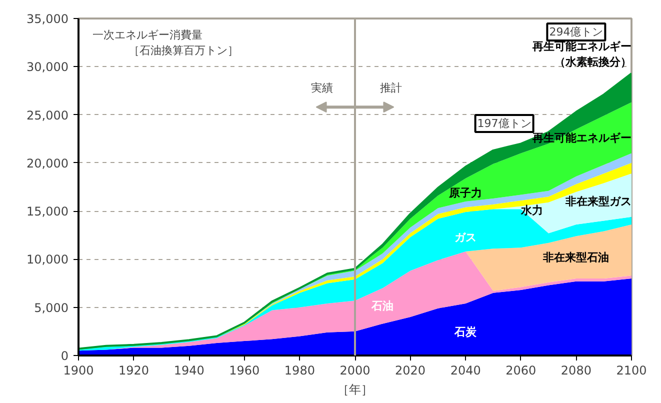 The width and height of the screenshot is (661, 403). Describe the element at coordinates (78, 371) in the screenshot. I see `x-tick-label: 1900` at that location.